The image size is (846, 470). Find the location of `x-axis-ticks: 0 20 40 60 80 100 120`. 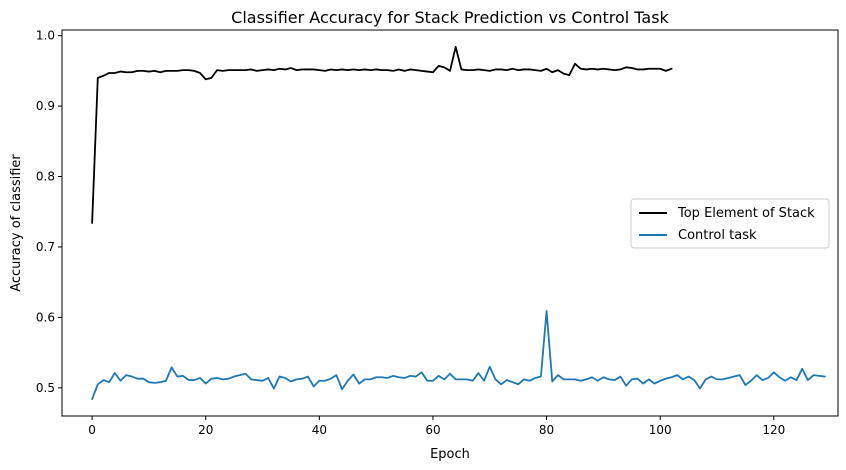

x-axis-ticks: 0 20 40 60 80 100 120 is located at coordinates (436, 426).